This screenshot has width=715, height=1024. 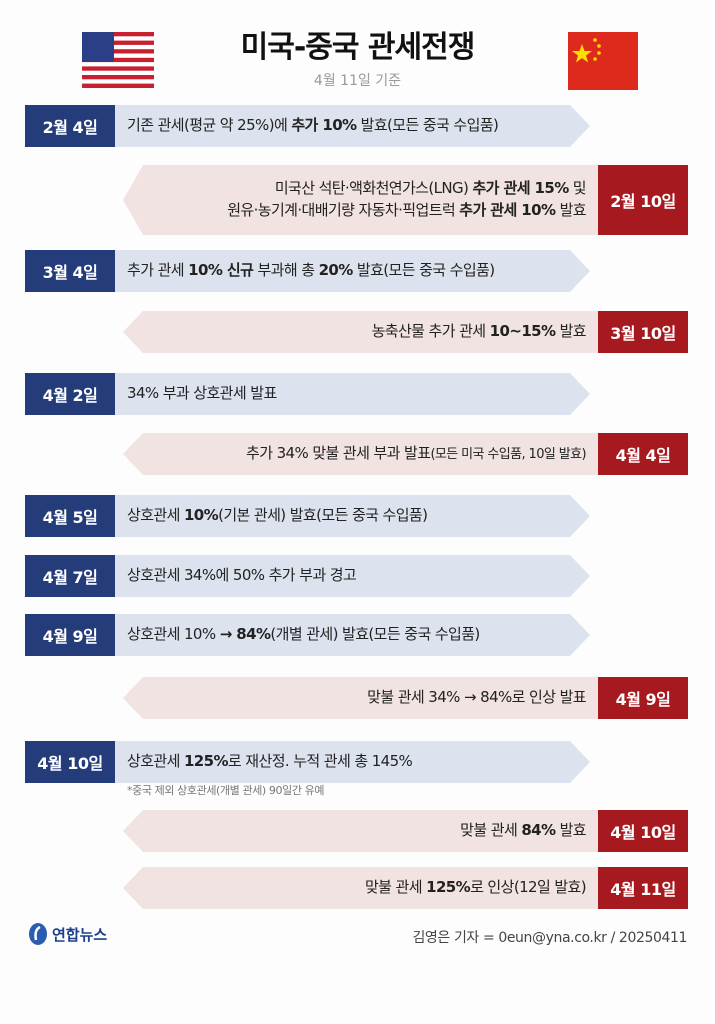 I want to click on event-text: 추가 관세 10% 신규 부과해 총 20% 발효(모든 중국 수입품), so click(x=311, y=271).